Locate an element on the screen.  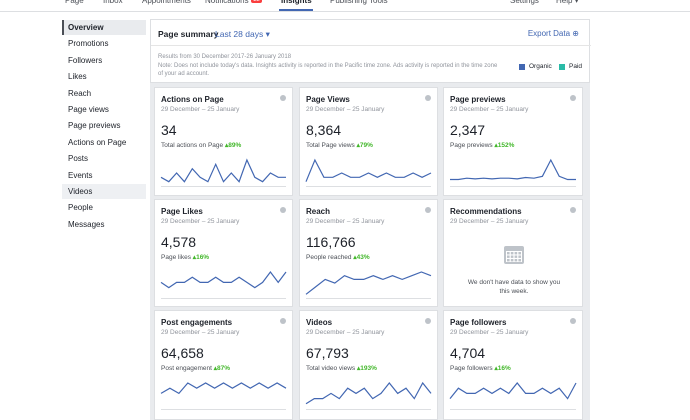
card-title: Reach is located at coordinates (318, 211).